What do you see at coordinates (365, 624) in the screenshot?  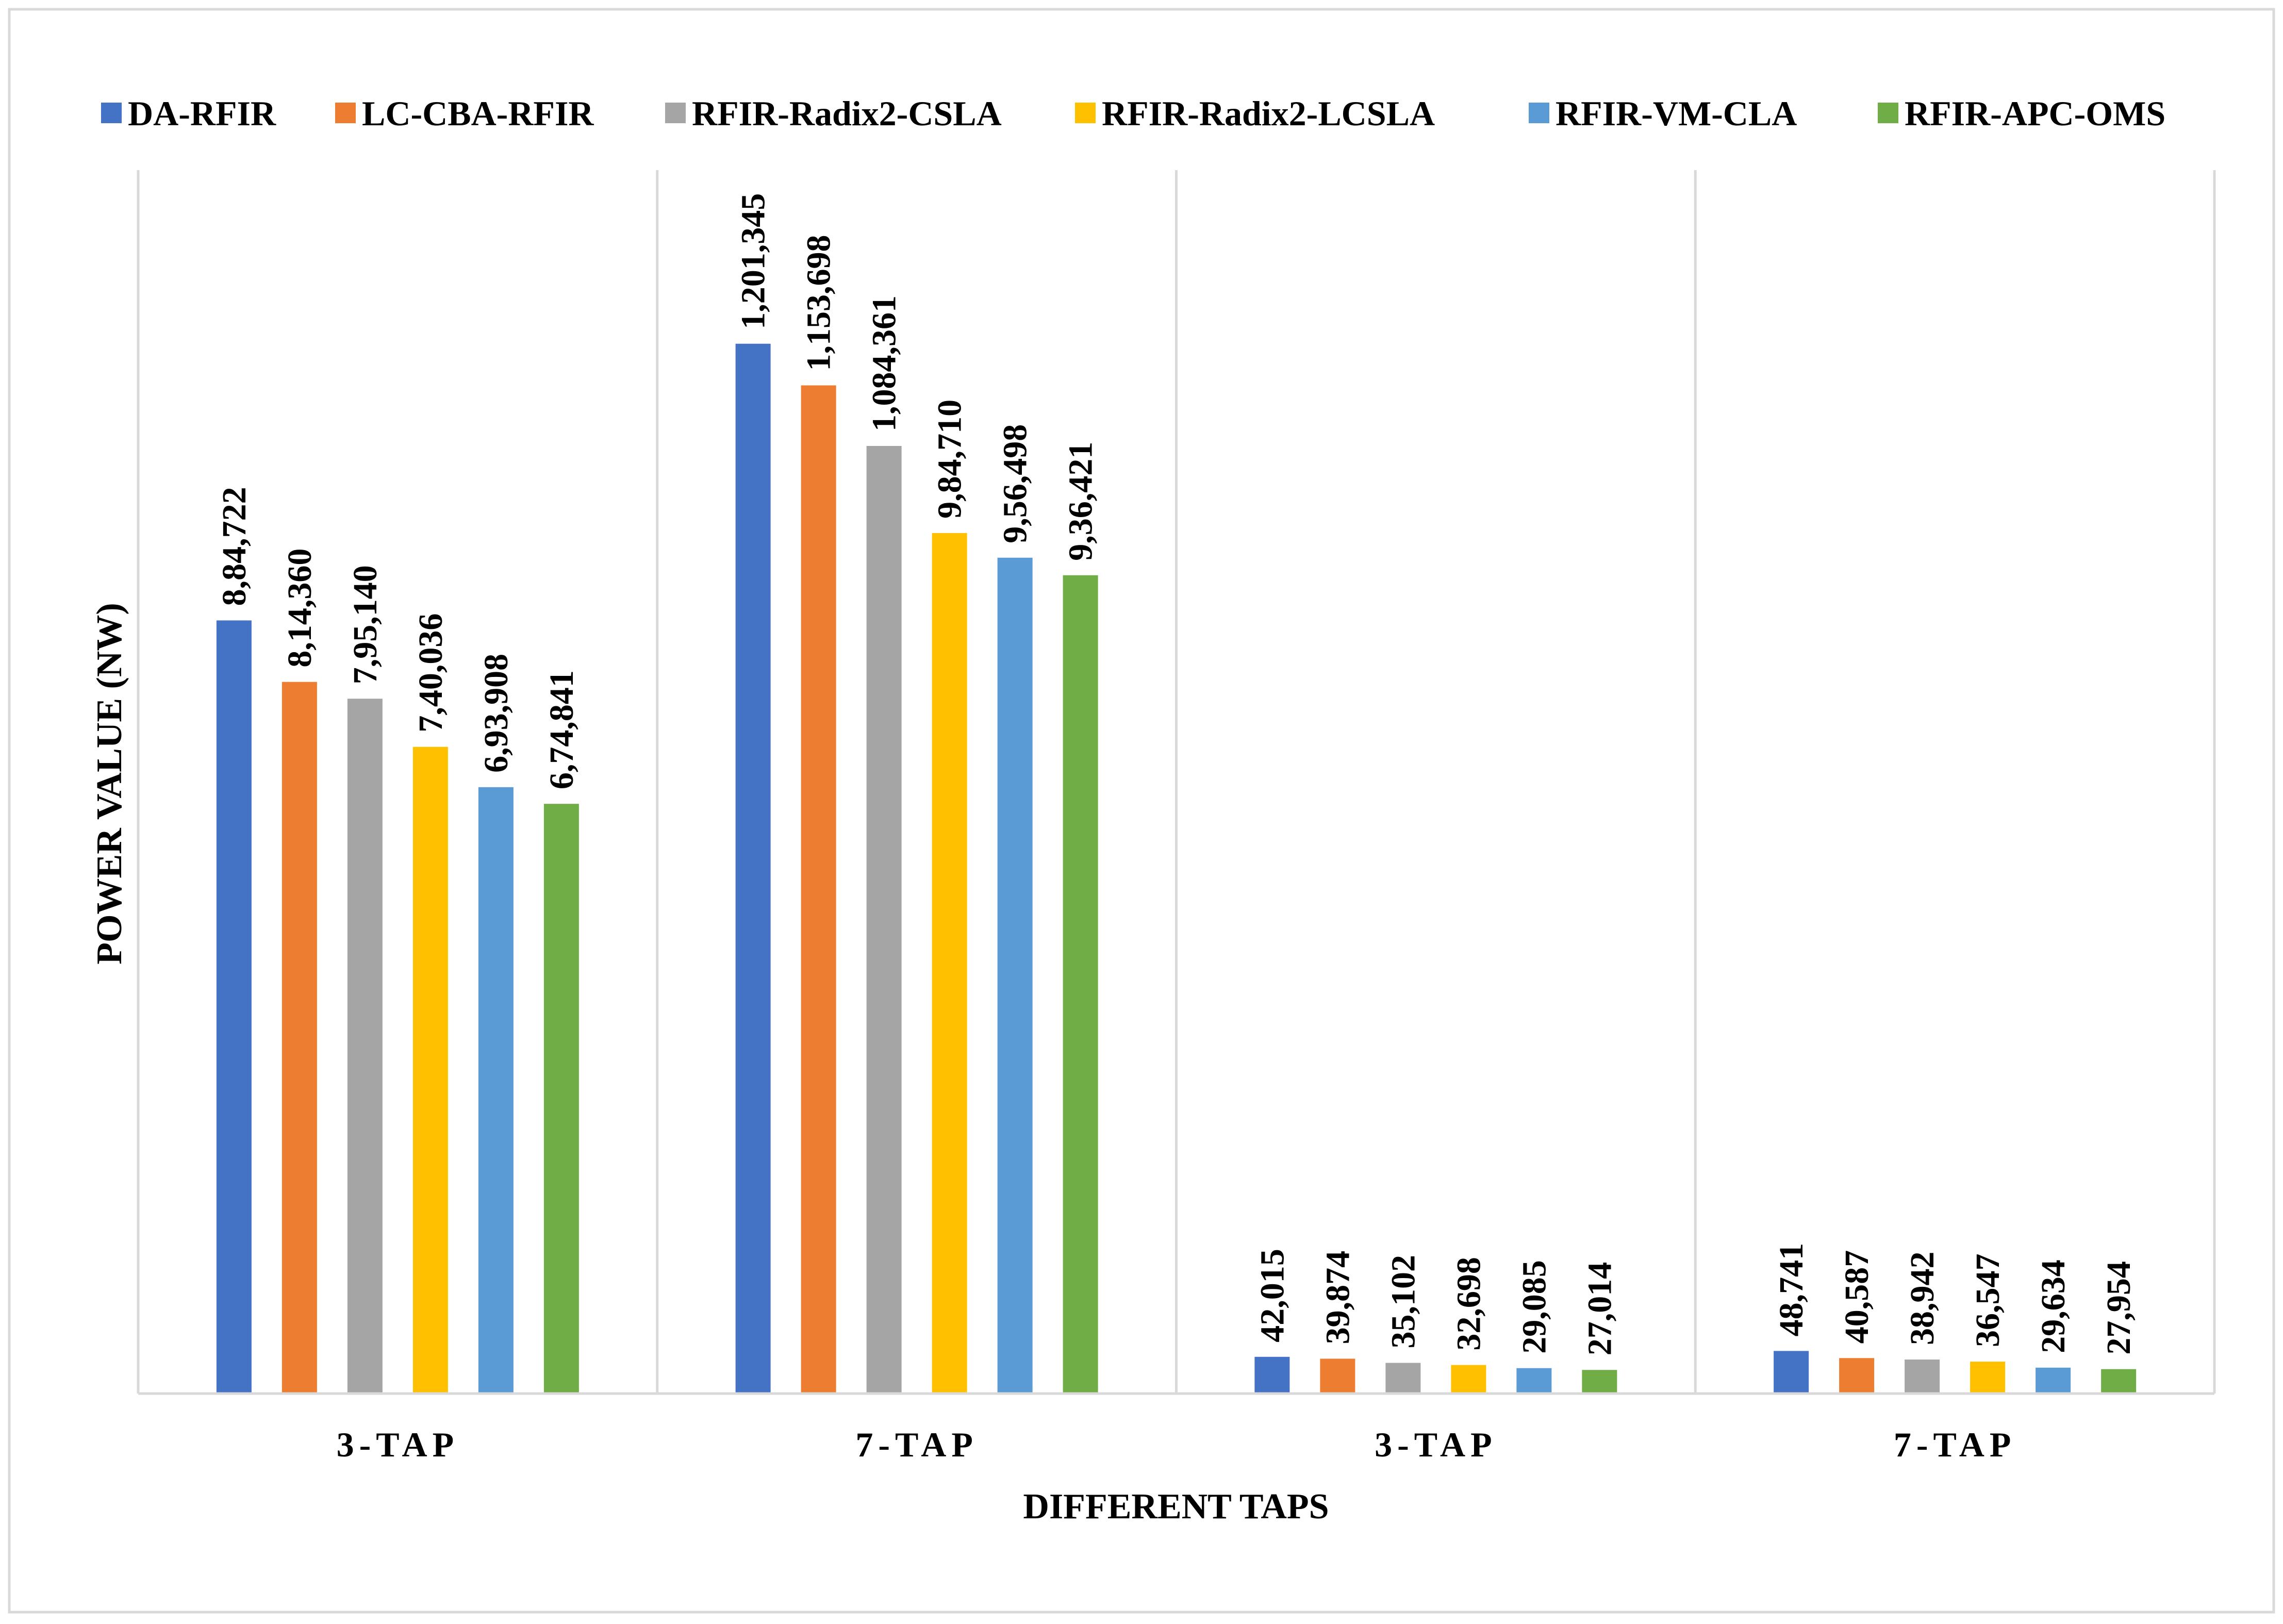 I see `data-label: 7,95,140` at bounding box center [365, 624].